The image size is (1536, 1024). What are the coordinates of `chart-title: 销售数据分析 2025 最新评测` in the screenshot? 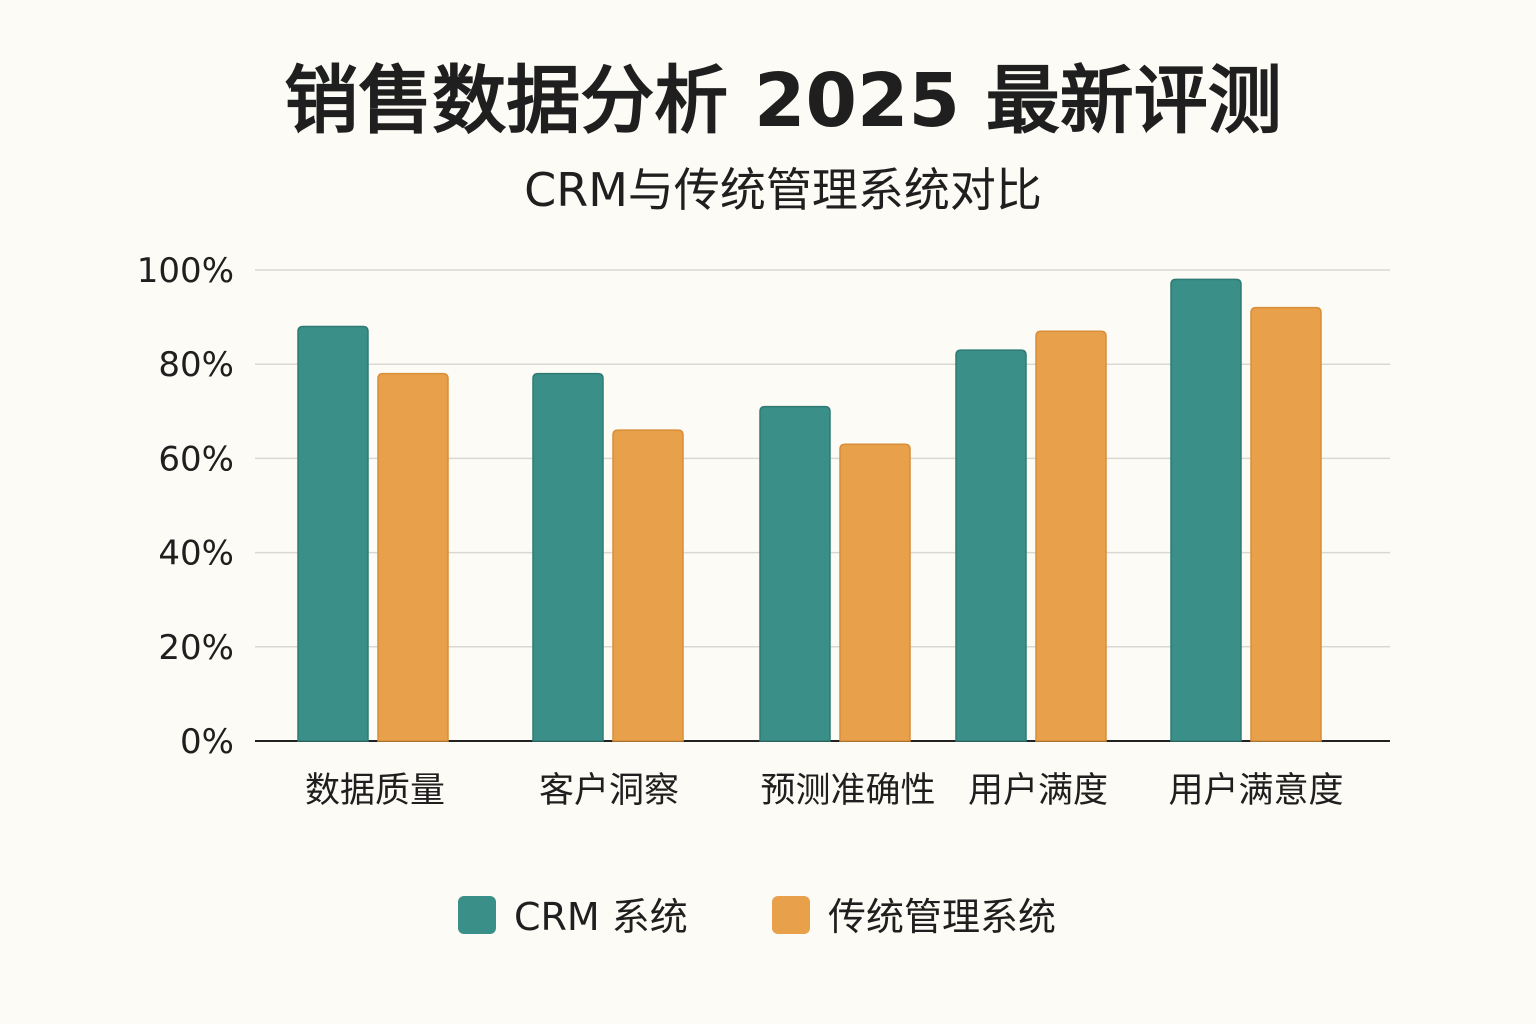 It's located at (782, 101).